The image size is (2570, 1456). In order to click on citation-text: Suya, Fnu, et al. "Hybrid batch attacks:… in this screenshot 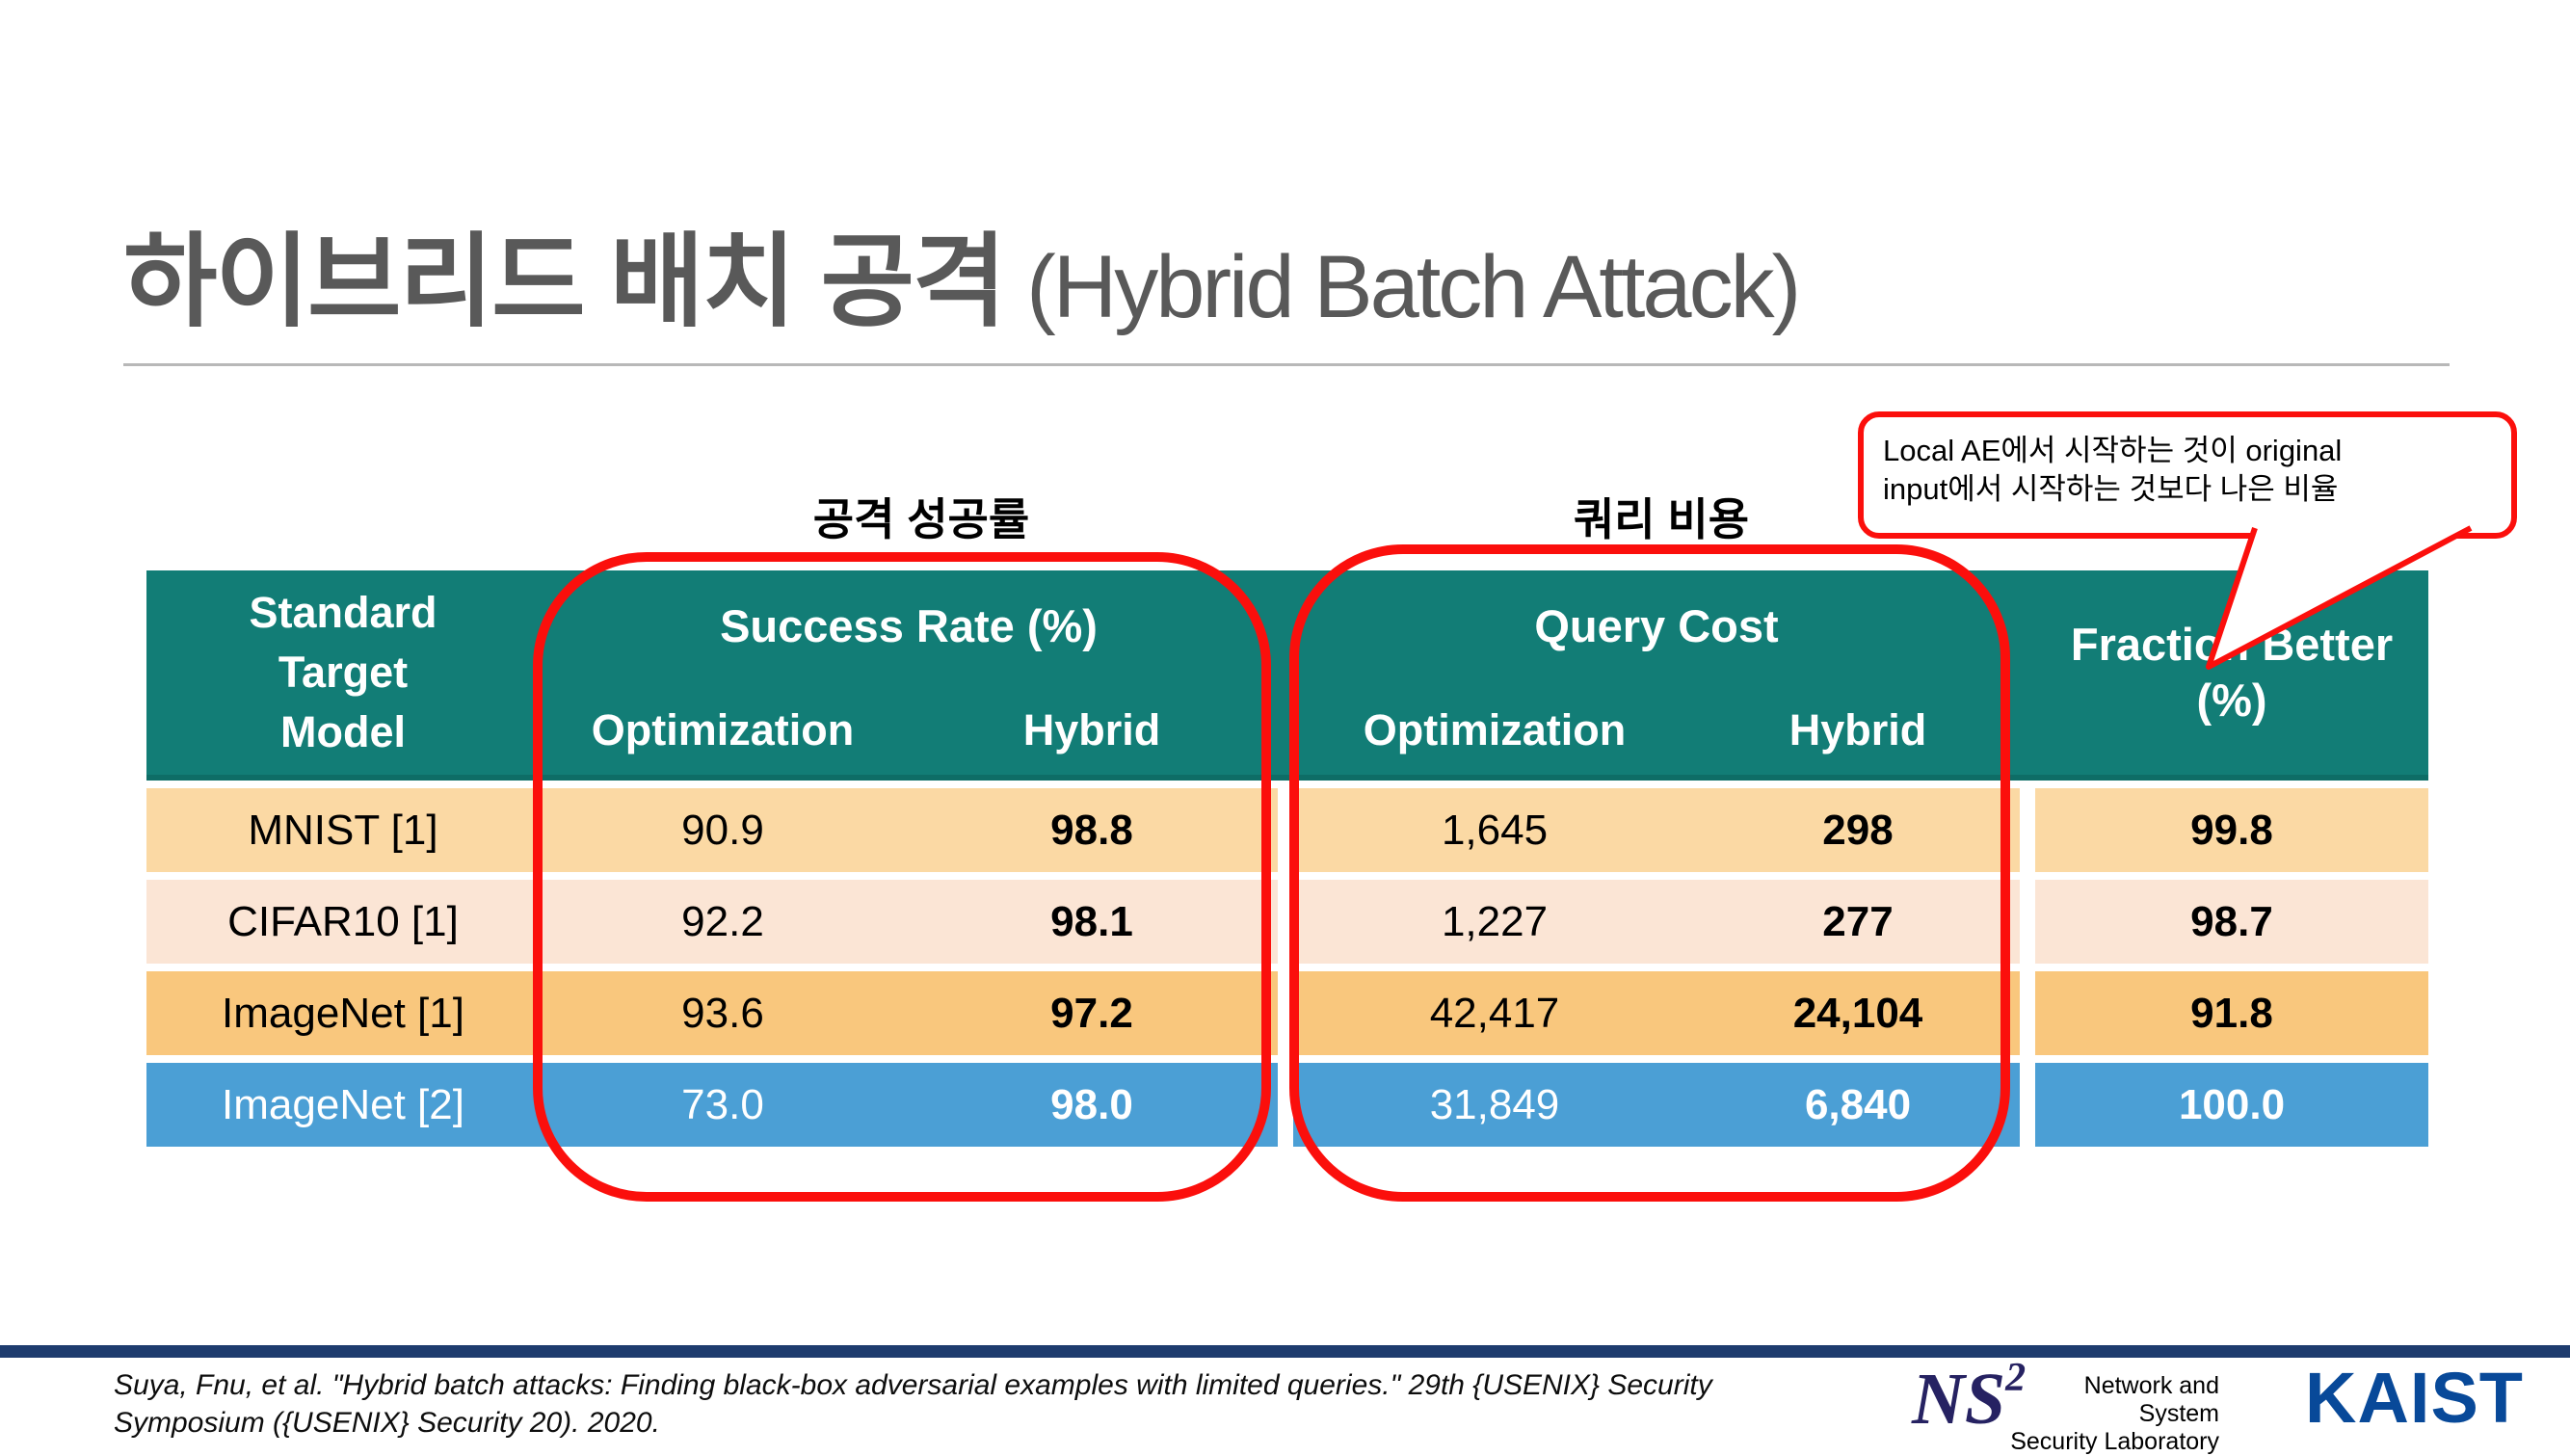, I will do `click(913, 1404)`.